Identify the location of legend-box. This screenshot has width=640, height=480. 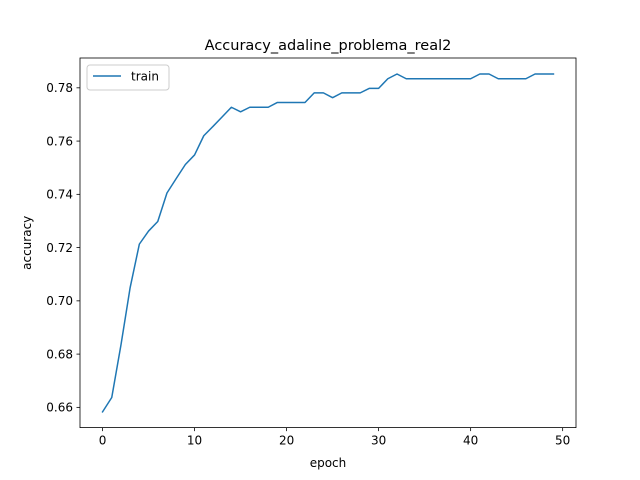
(128, 77).